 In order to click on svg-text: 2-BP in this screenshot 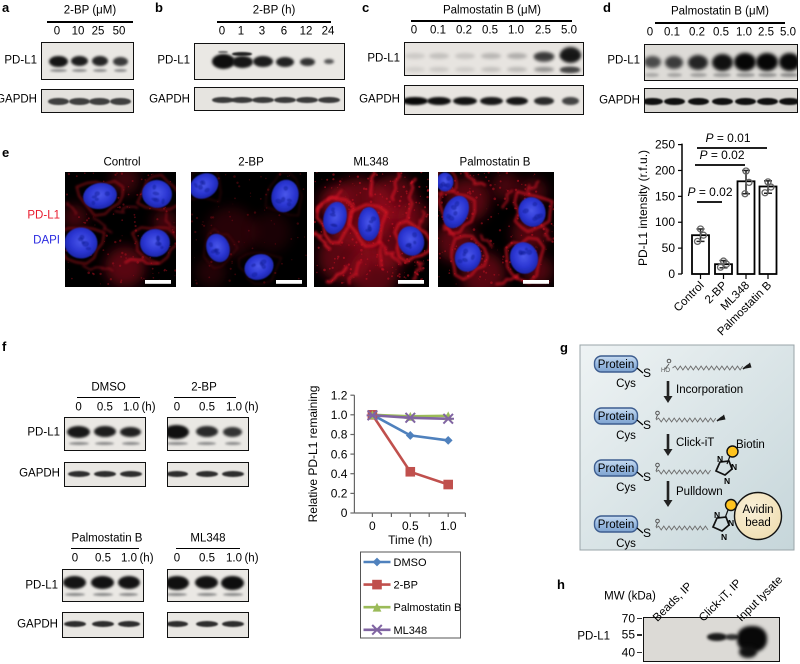, I will do `click(406, 586)`.